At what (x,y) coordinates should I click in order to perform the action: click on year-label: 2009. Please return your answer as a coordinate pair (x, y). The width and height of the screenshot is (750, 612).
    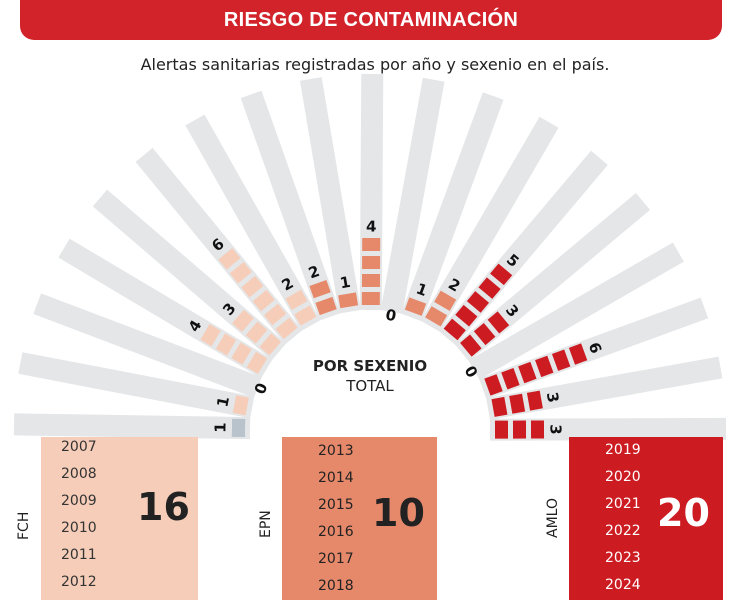
    Looking at the image, I should click on (79, 501).